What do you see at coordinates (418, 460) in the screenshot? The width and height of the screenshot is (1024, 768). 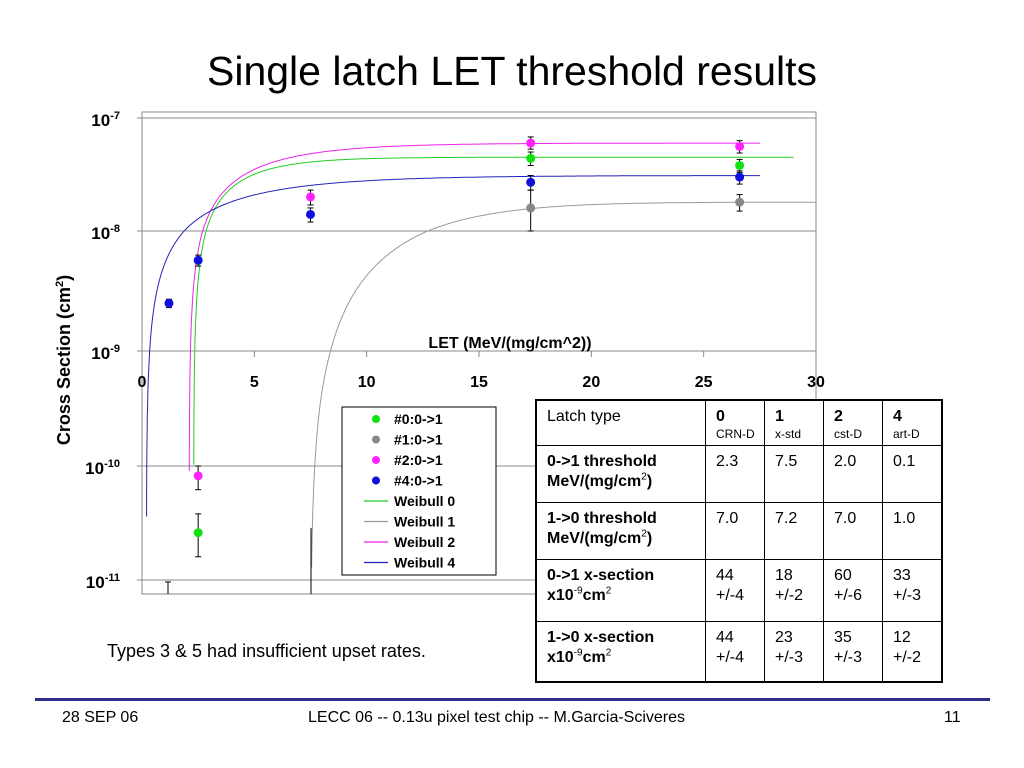 I see `legend-label: #2:0->1` at bounding box center [418, 460].